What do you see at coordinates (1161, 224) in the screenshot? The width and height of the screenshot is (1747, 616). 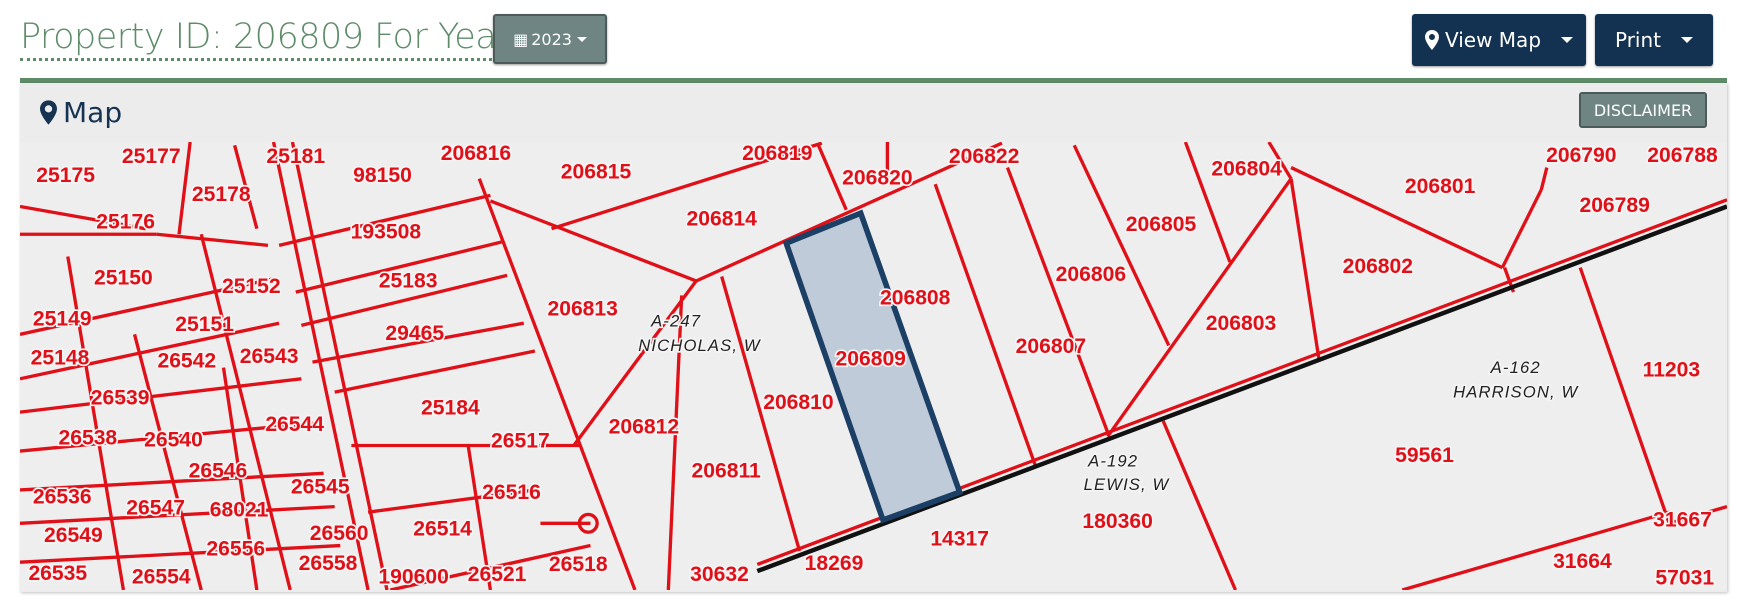 I see `parcel-label: 206805` at bounding box center [1161, 224].